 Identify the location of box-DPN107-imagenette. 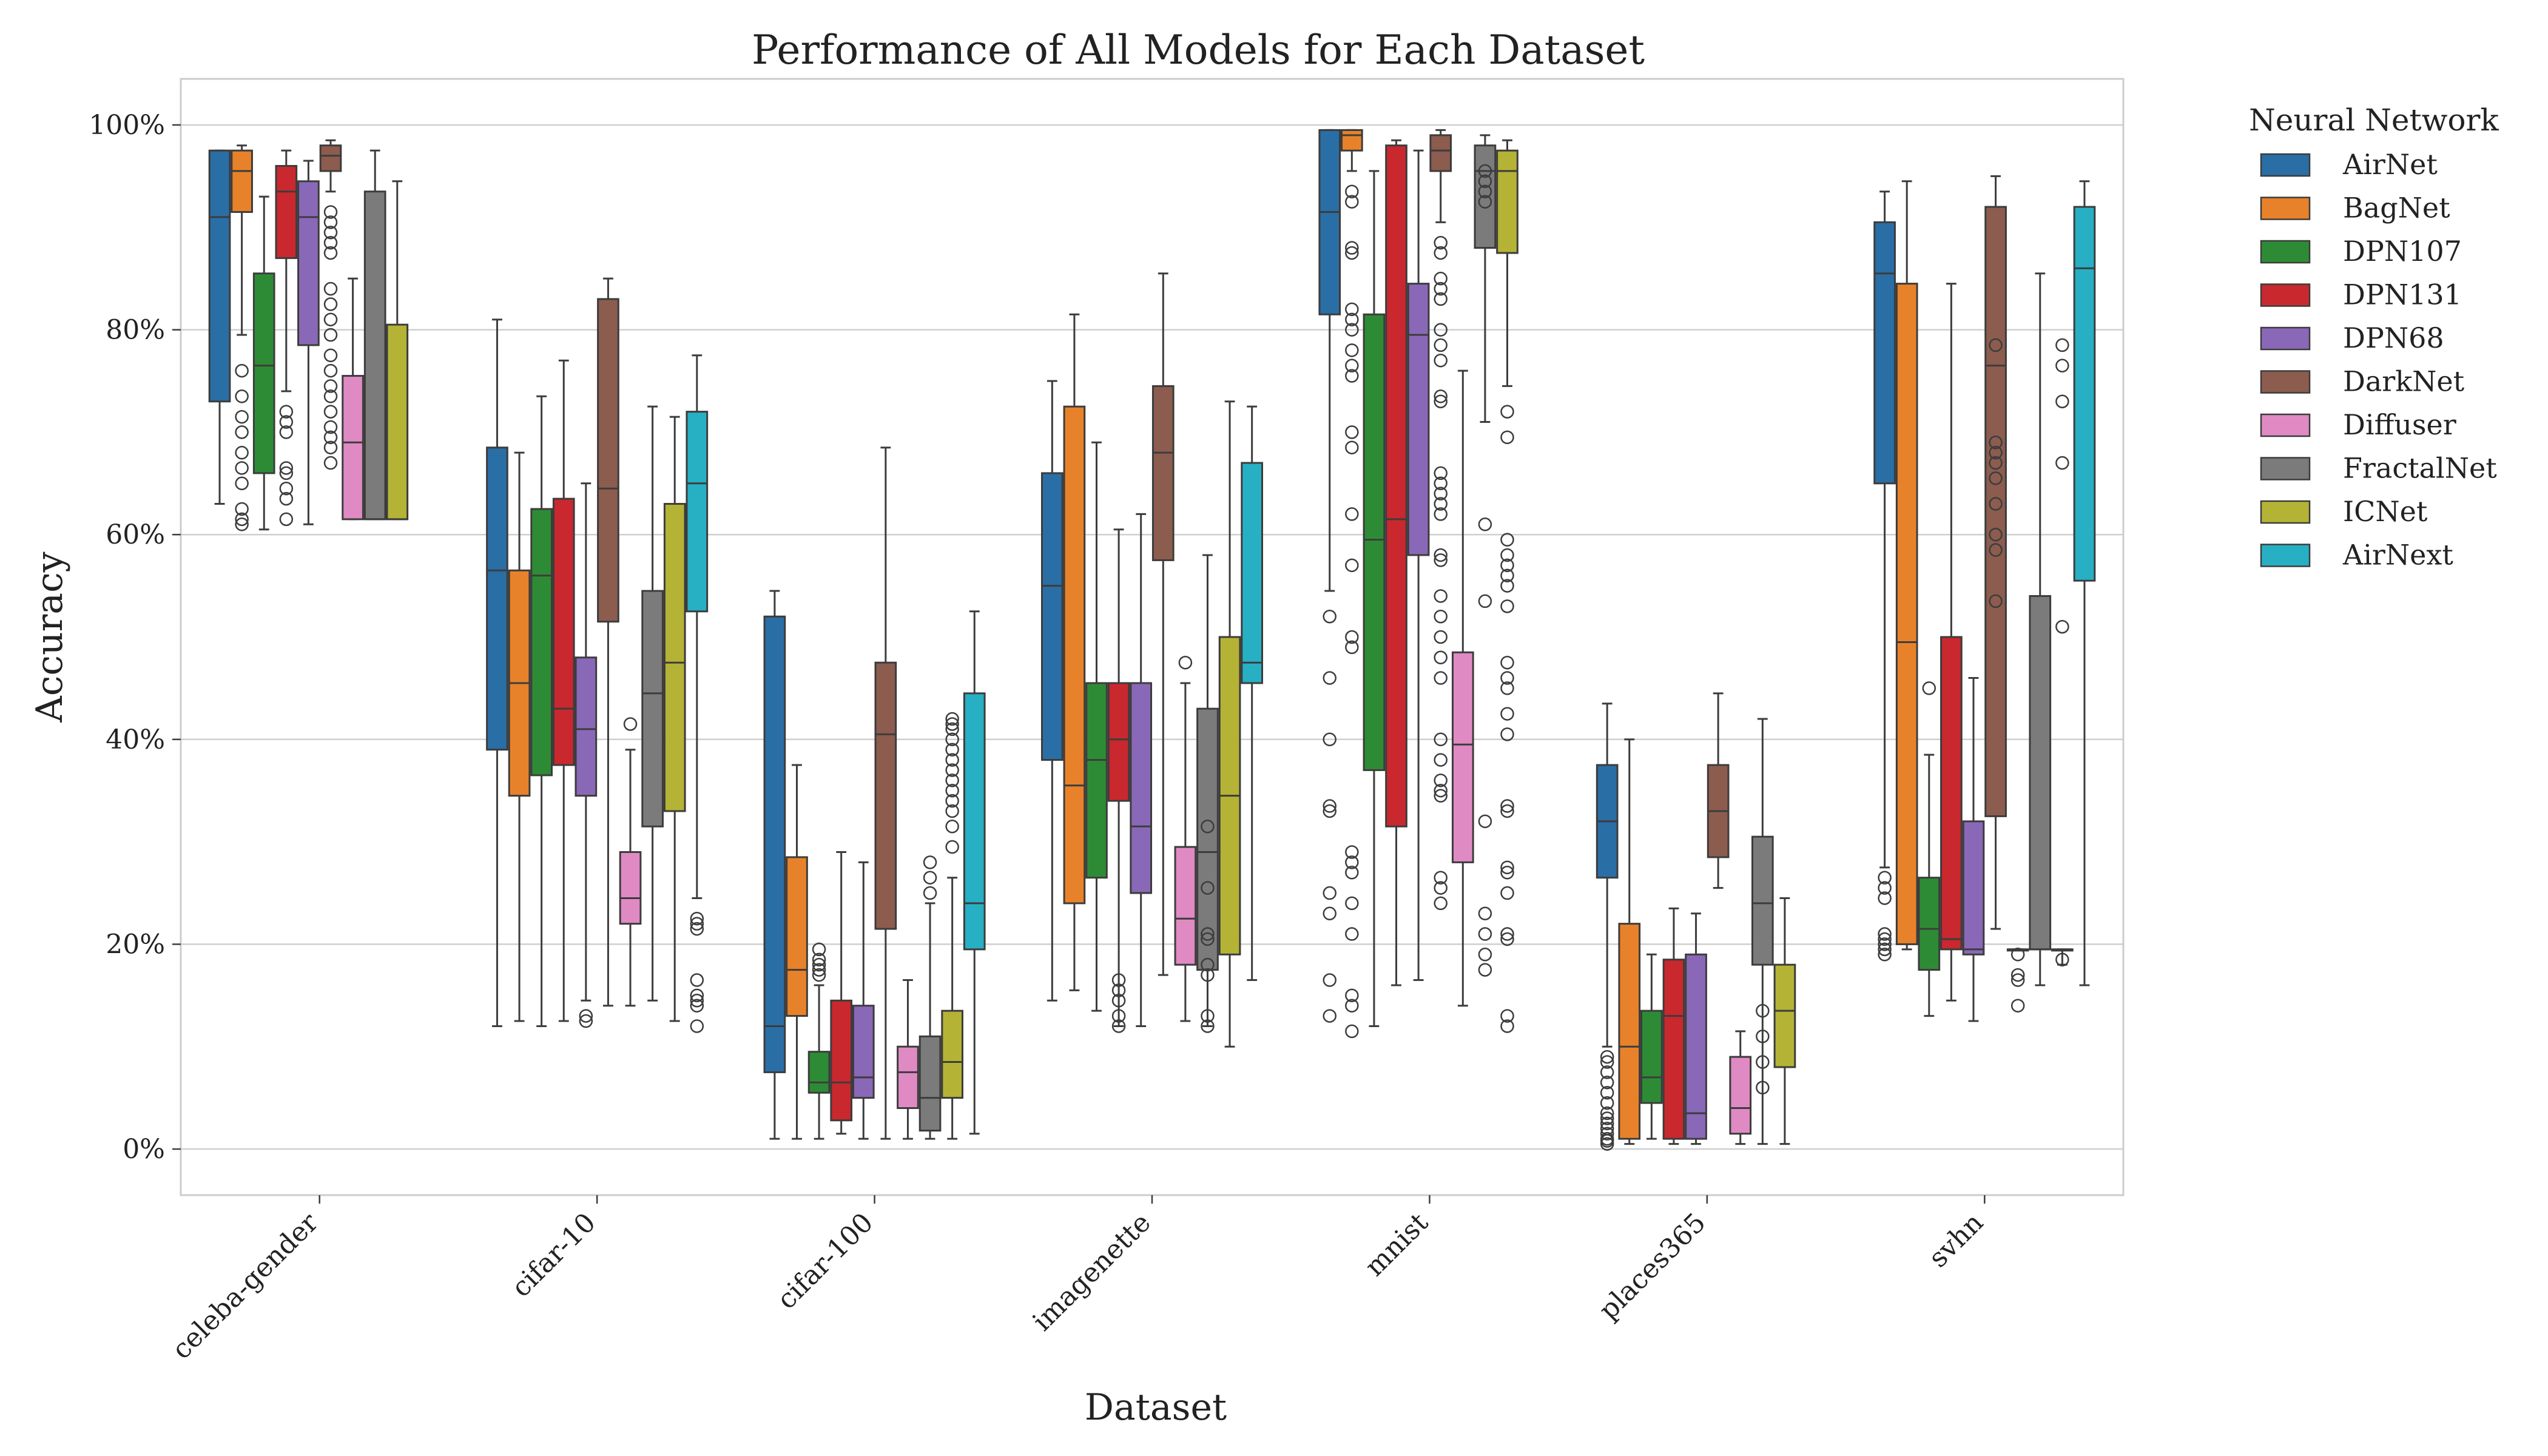
(1096, 726).